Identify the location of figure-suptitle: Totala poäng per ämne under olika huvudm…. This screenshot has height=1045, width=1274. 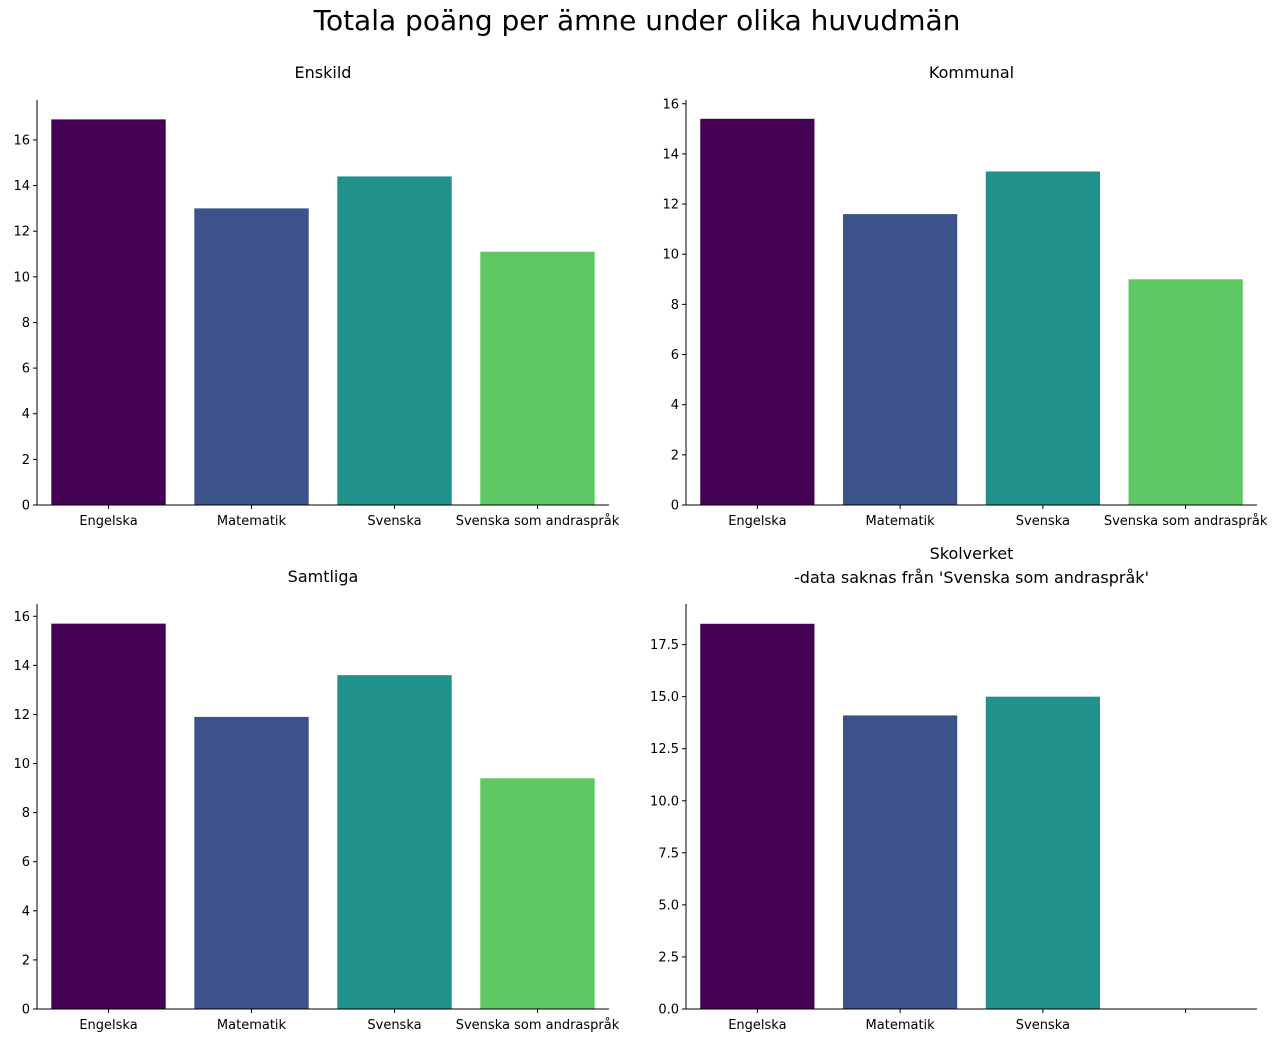
(637, 20).